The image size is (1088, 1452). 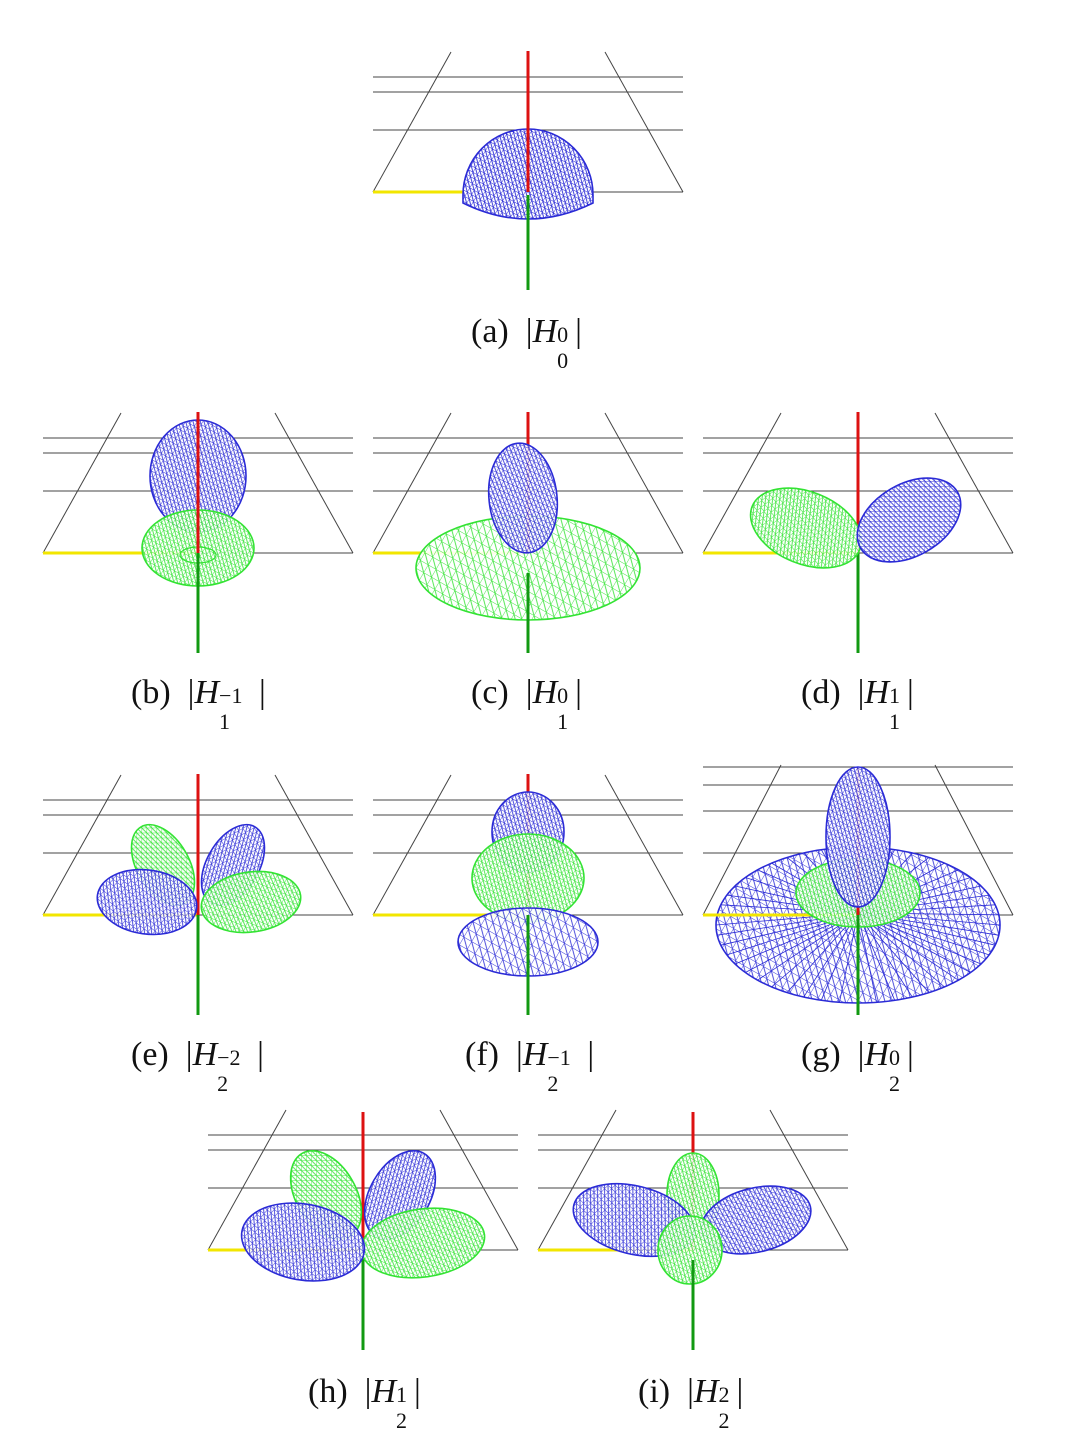 I want to click on lobe-left-green, so click(x=806, y=528).